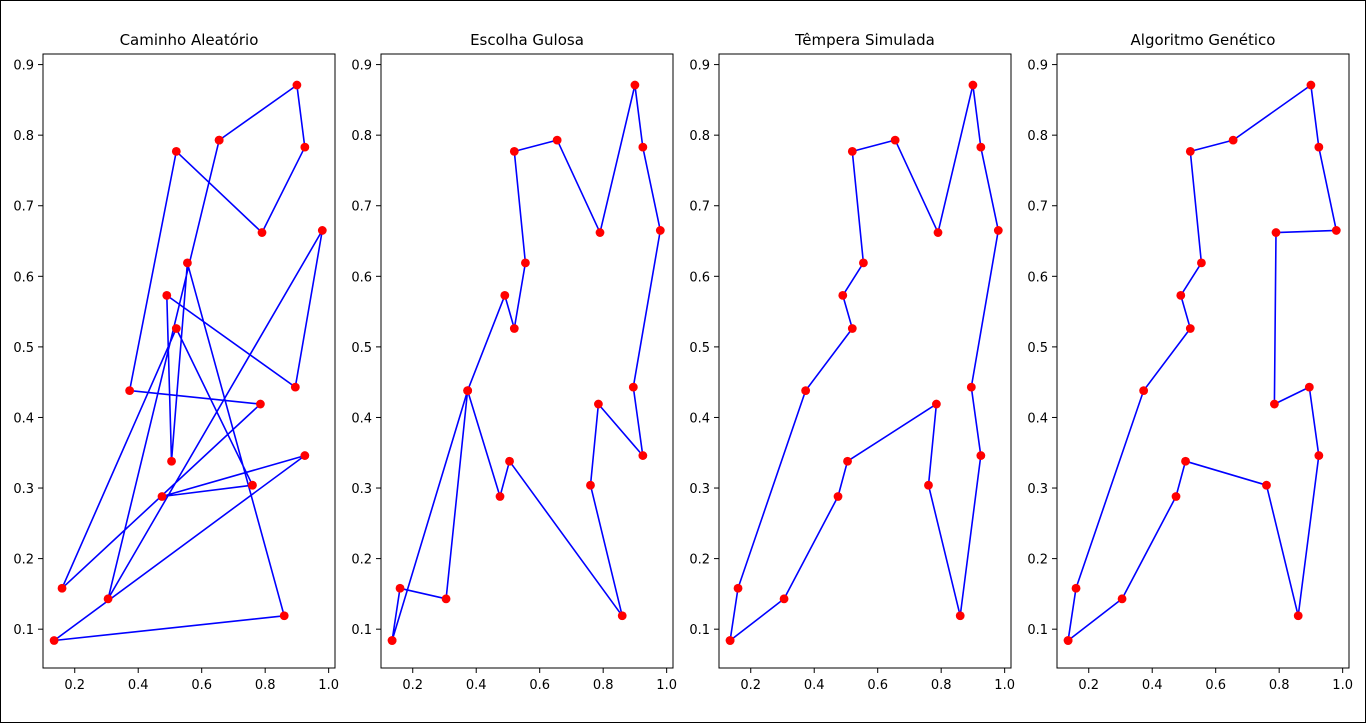 The height and width of the screenshot is (726, 1366). What do you see at coordinates (527, 40) in the screenshot?
I see `chart-title: Escolha Gulosa` at bounding box center [527, 40].